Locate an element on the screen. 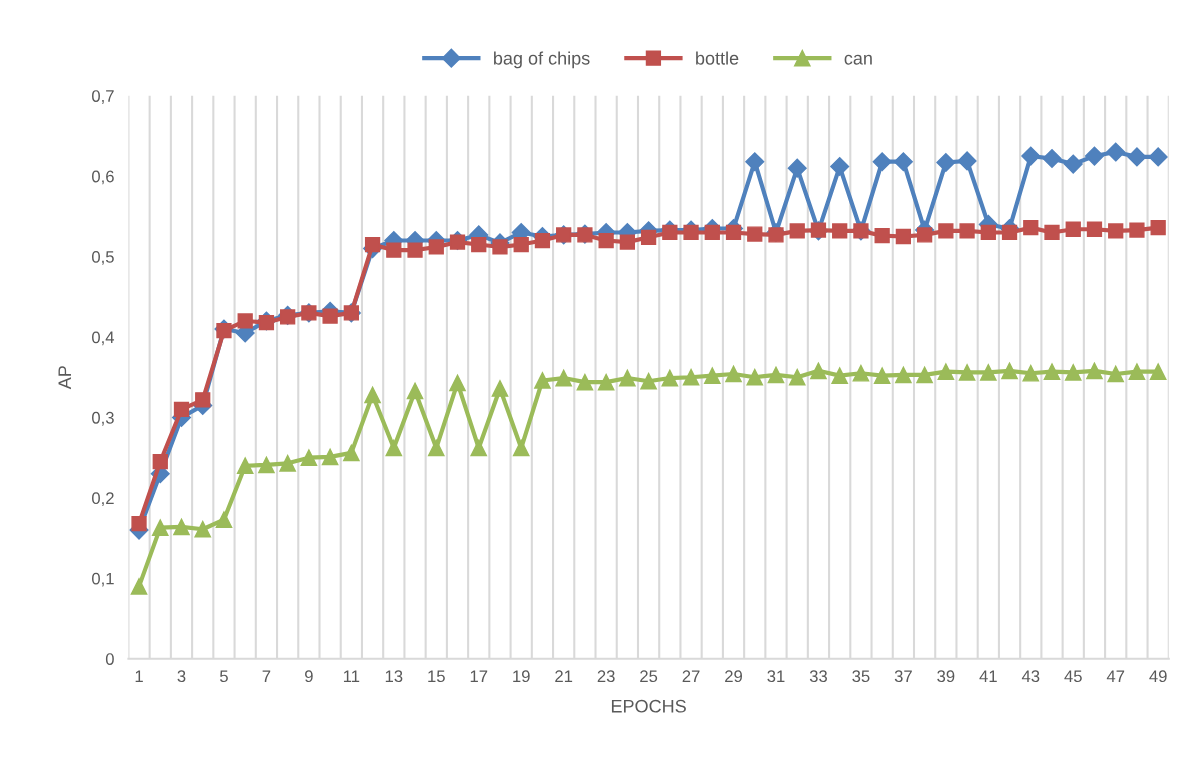 The height and width of the screenshot is (766, 1189). y-tick-label: 0,4 is located at coordinates (103, 338).